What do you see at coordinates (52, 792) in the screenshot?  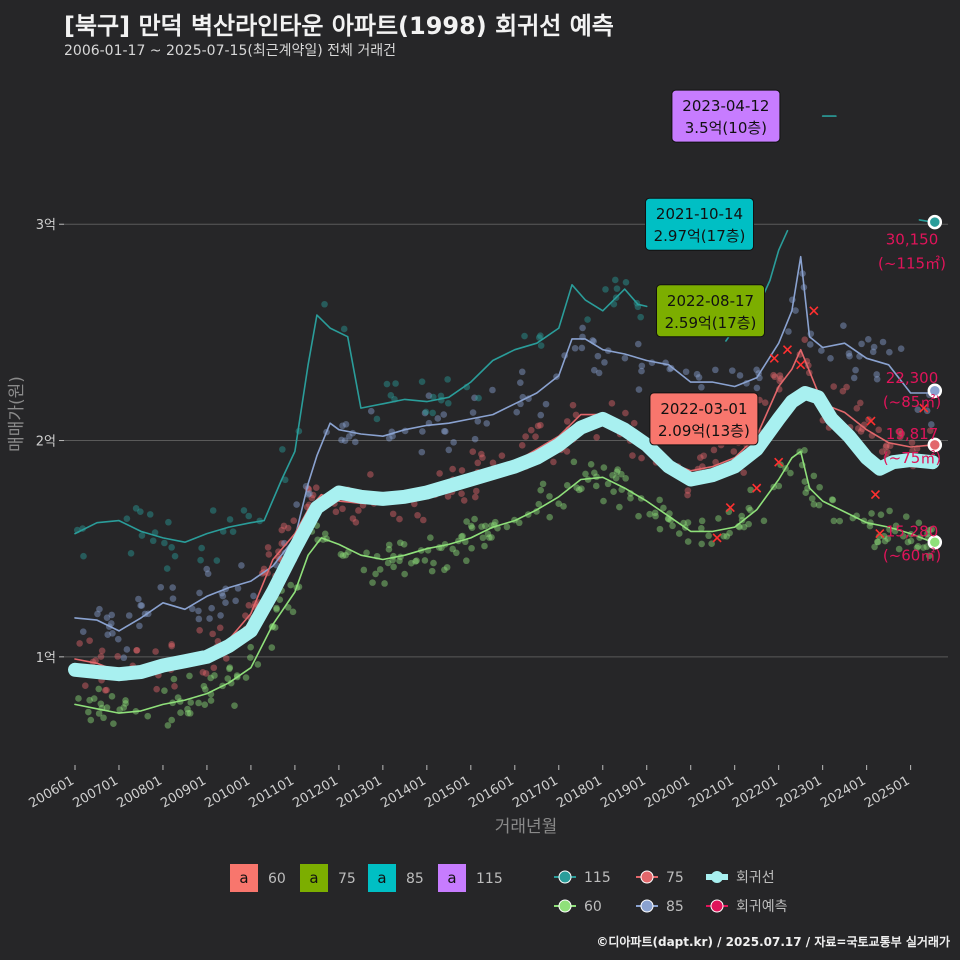 I see `x-tick-label: 200601` at bounding box center [52, 792].